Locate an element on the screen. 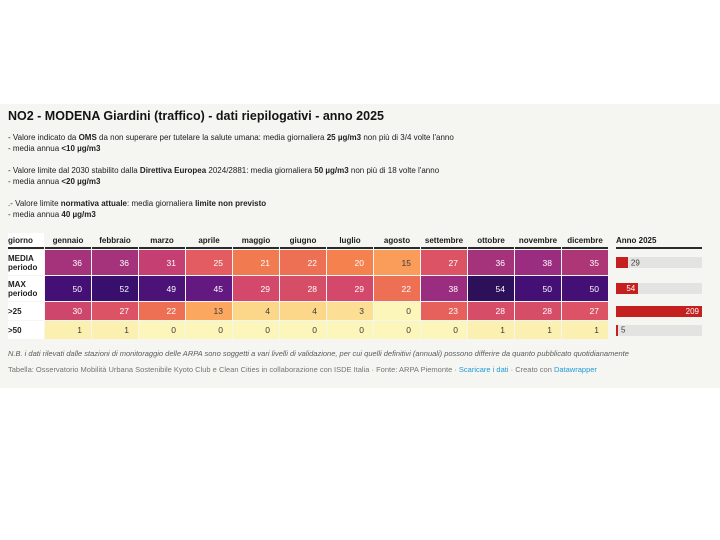  month-column-header: novembre is located at coordinates (538, 241).